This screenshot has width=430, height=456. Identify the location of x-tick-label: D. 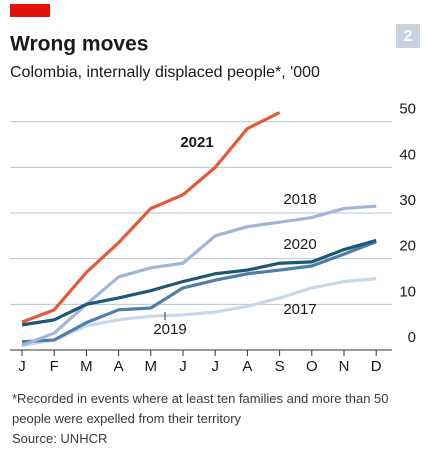
(376, 366).